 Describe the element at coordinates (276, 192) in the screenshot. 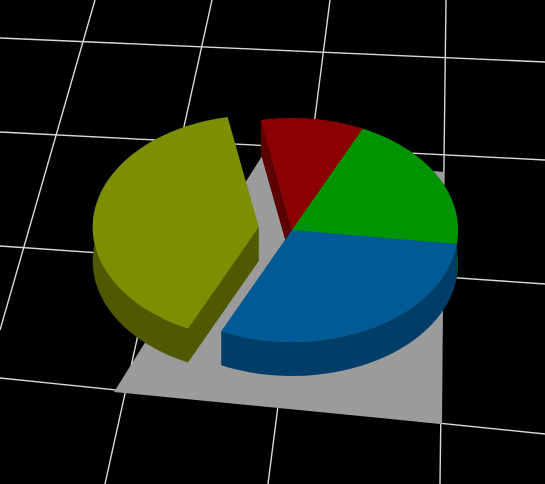

I see `pie-slice-1-wall` at that location.